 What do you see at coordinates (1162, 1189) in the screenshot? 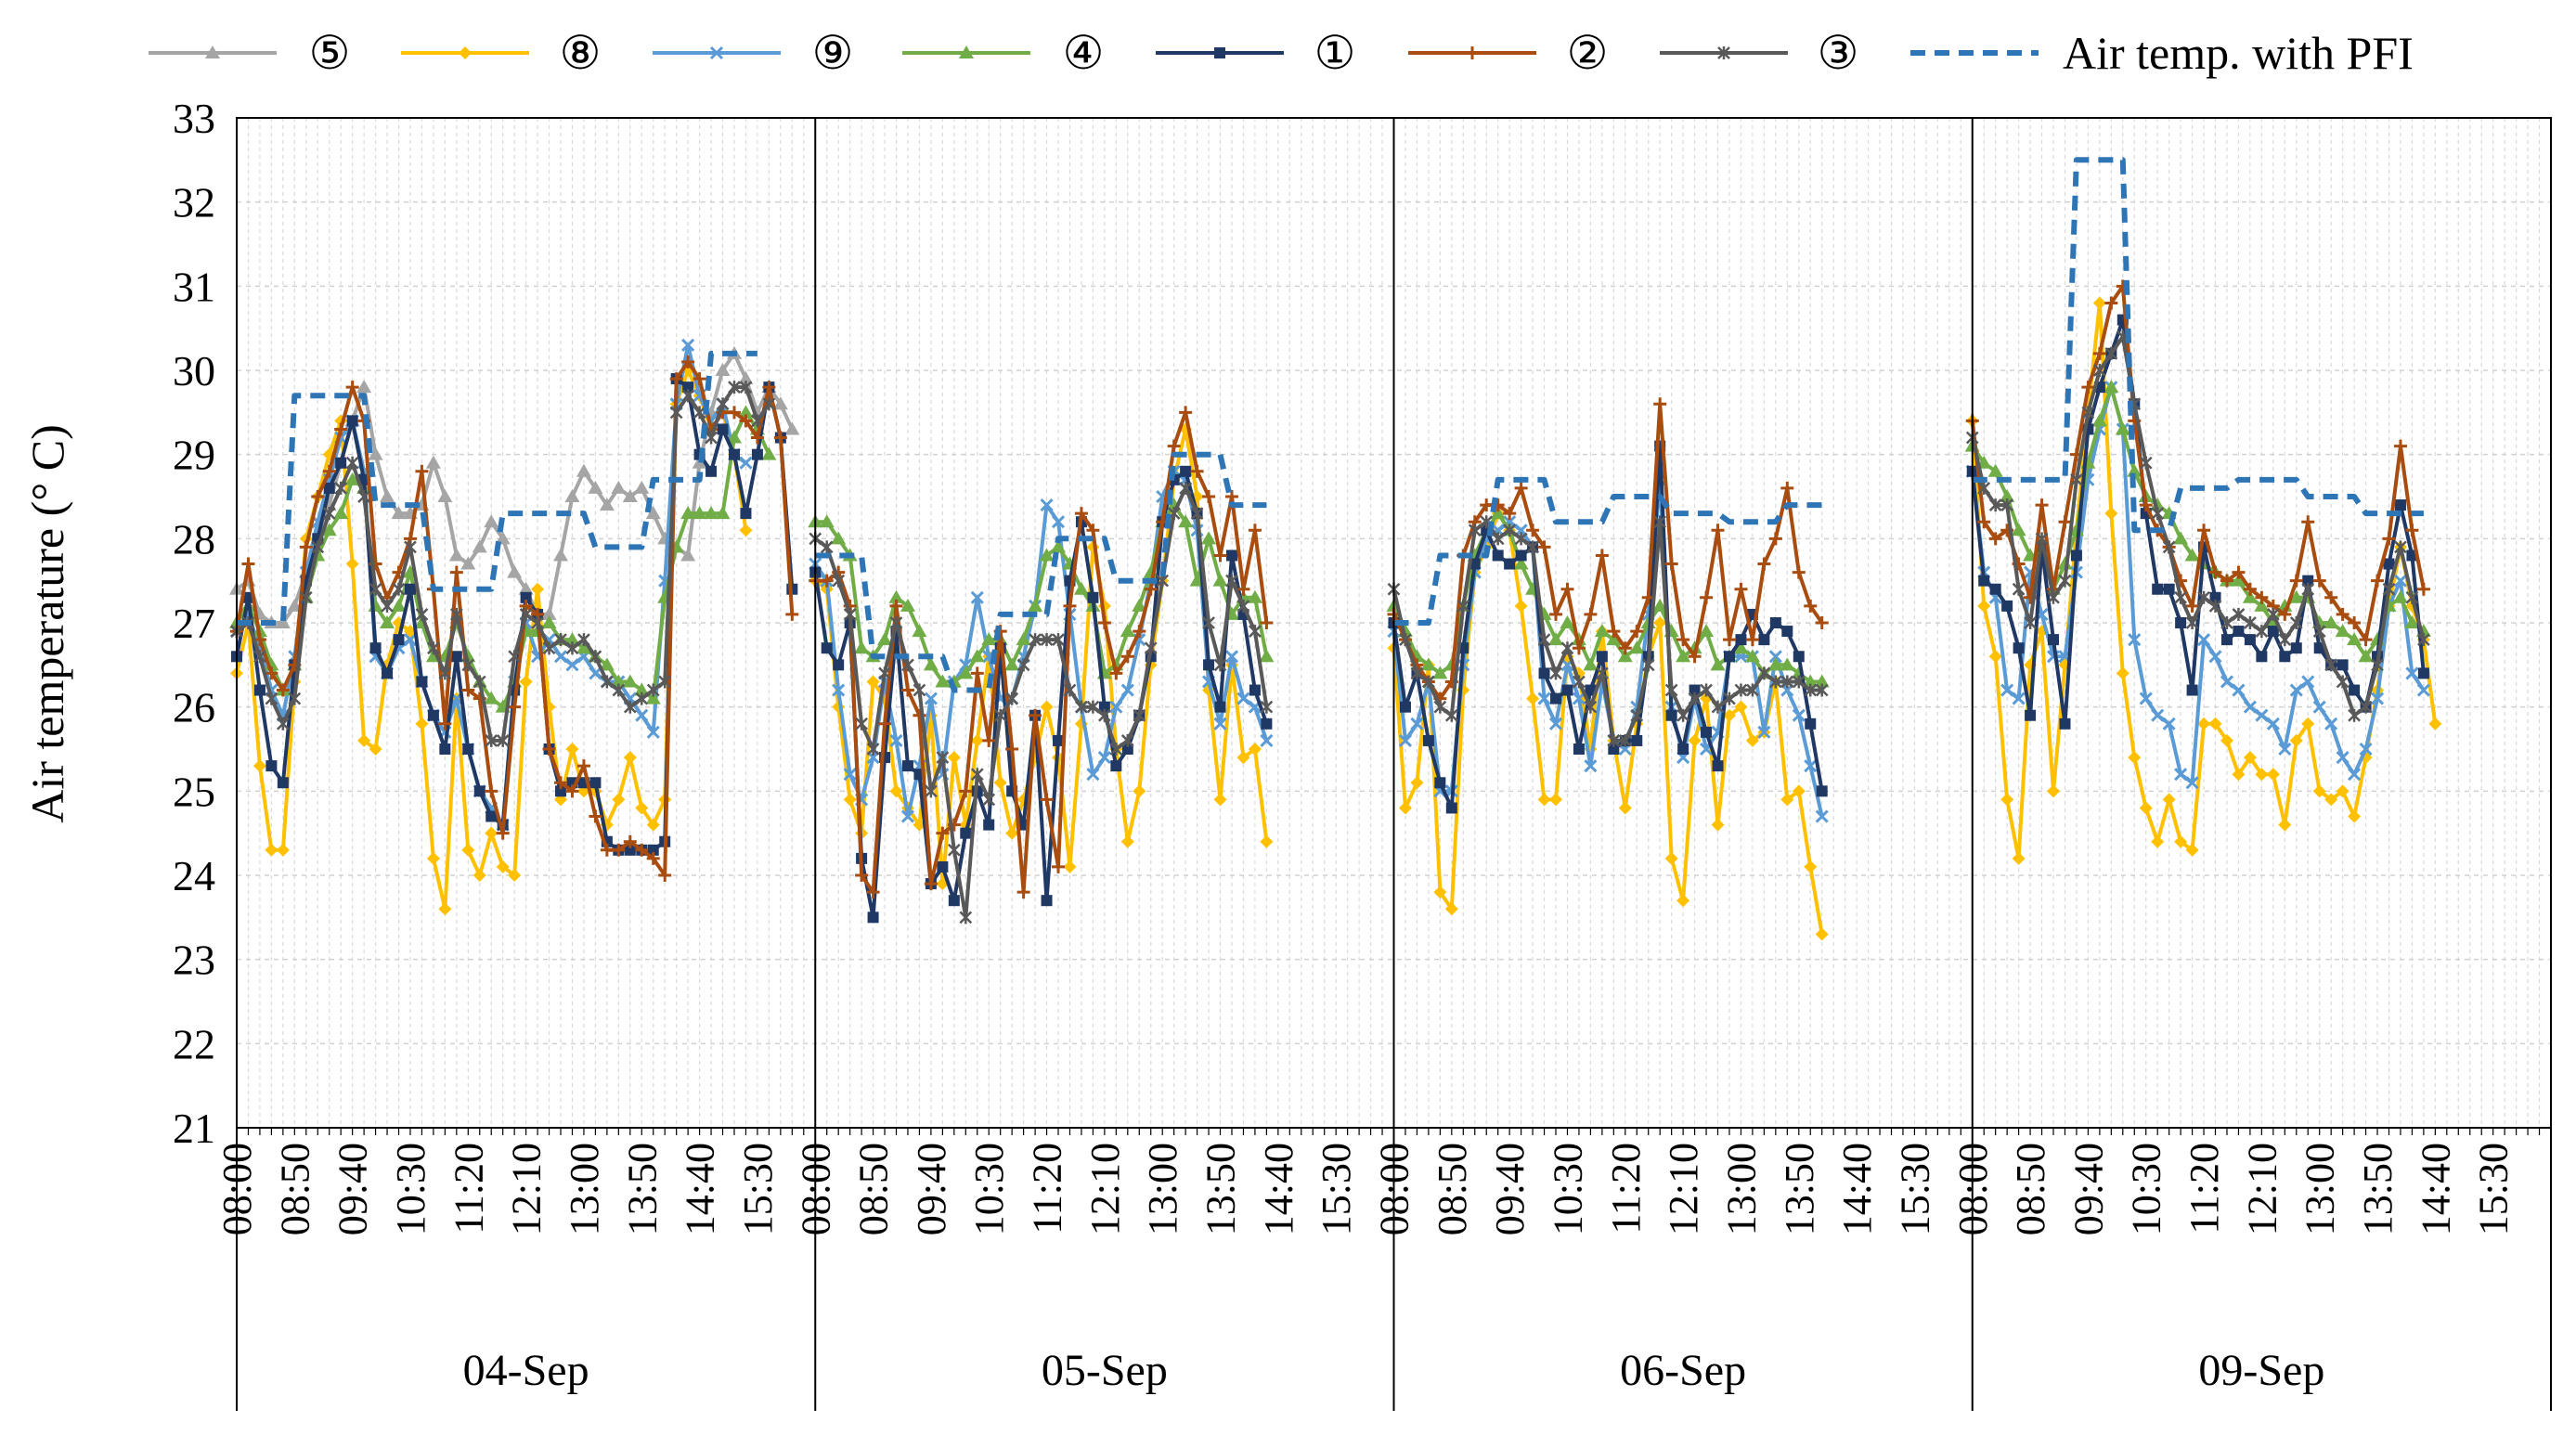
I see `x-tick-label: 13:00` at bounding box center [1162, 1189].